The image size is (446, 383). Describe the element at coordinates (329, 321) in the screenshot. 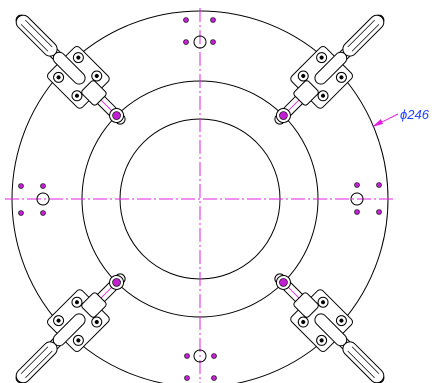

I see `clamp-bottom-right` at that location.